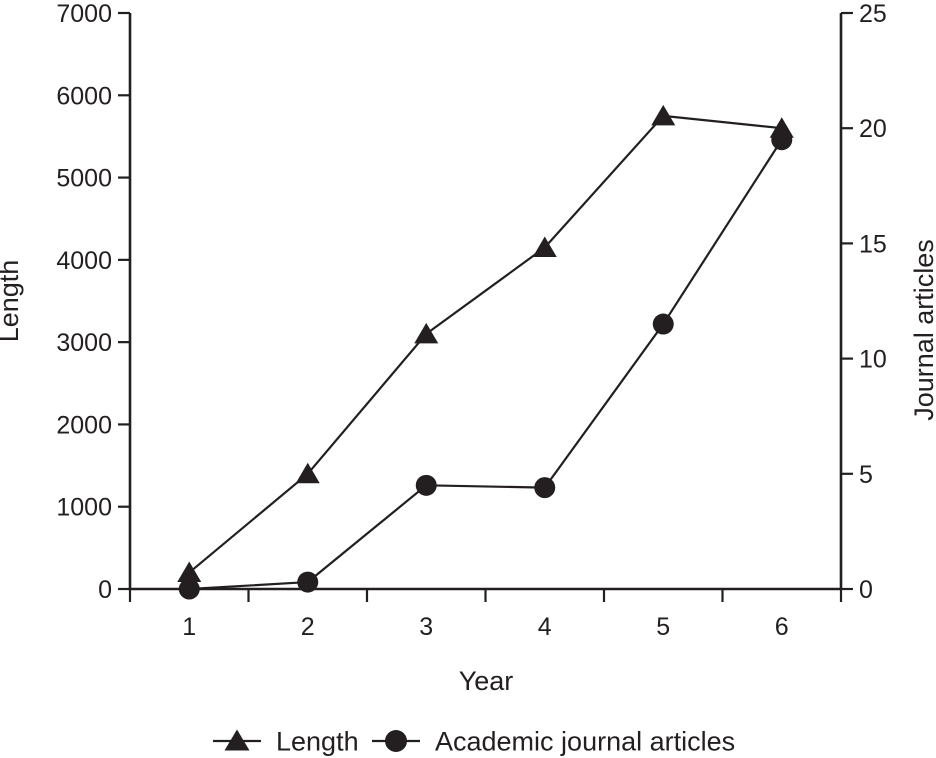 The height and width of the screenshot is (758, 936). What do you see at coordinates (237, 740) in the screenshot?
I see `legend-triangle-icon` at bounding box center [237, 740].